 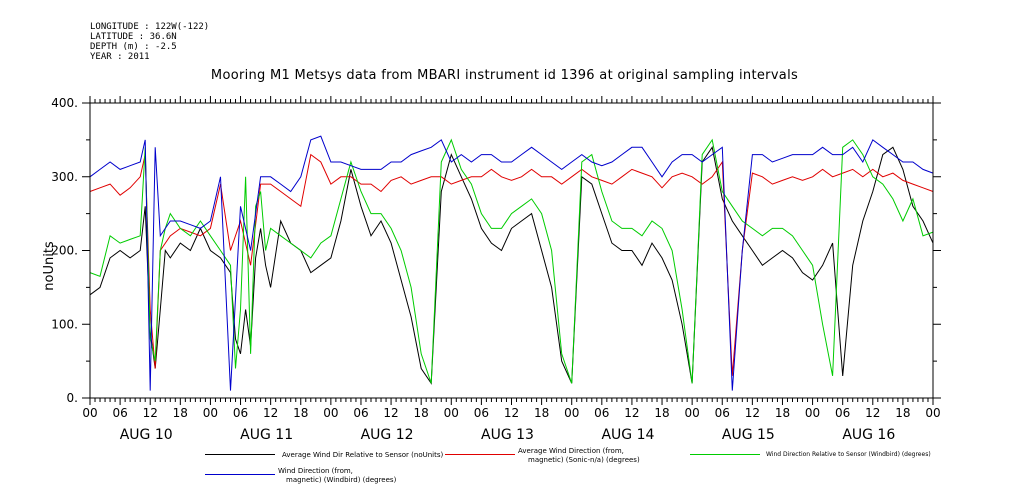 I want to click on y-tick-label: 400., so click(x=64, y=103).